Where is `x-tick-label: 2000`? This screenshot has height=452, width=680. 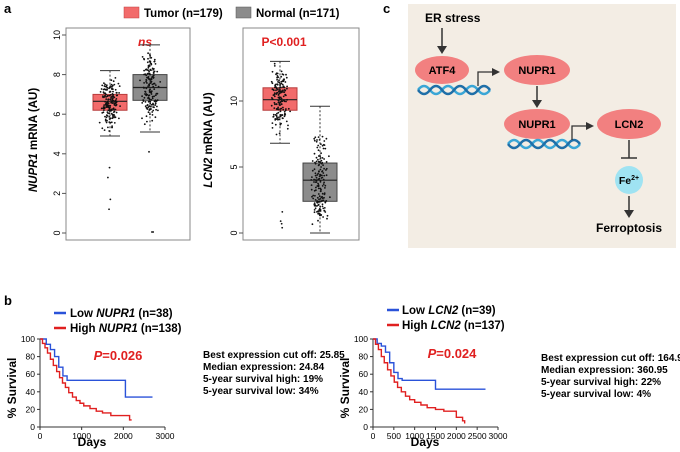 x-tick-label: 2000 is located at coordinates (456, 436).